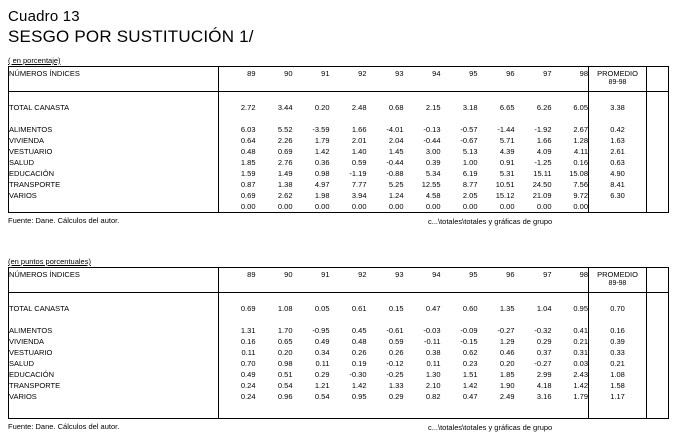  Describe the element at coordinates (469, 140) in the screenshot. I see `value-cell: -0.67` at that location.